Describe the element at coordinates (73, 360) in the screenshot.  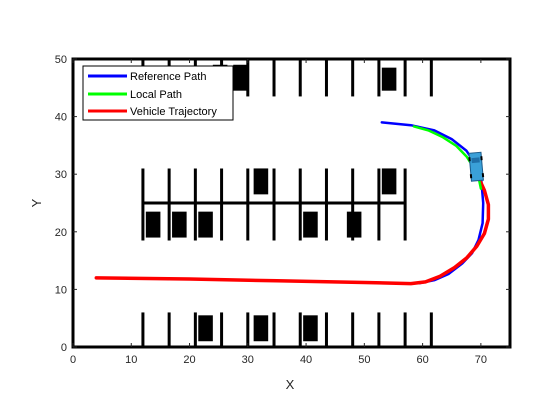
I see `x-tick-label: 0` at that location.